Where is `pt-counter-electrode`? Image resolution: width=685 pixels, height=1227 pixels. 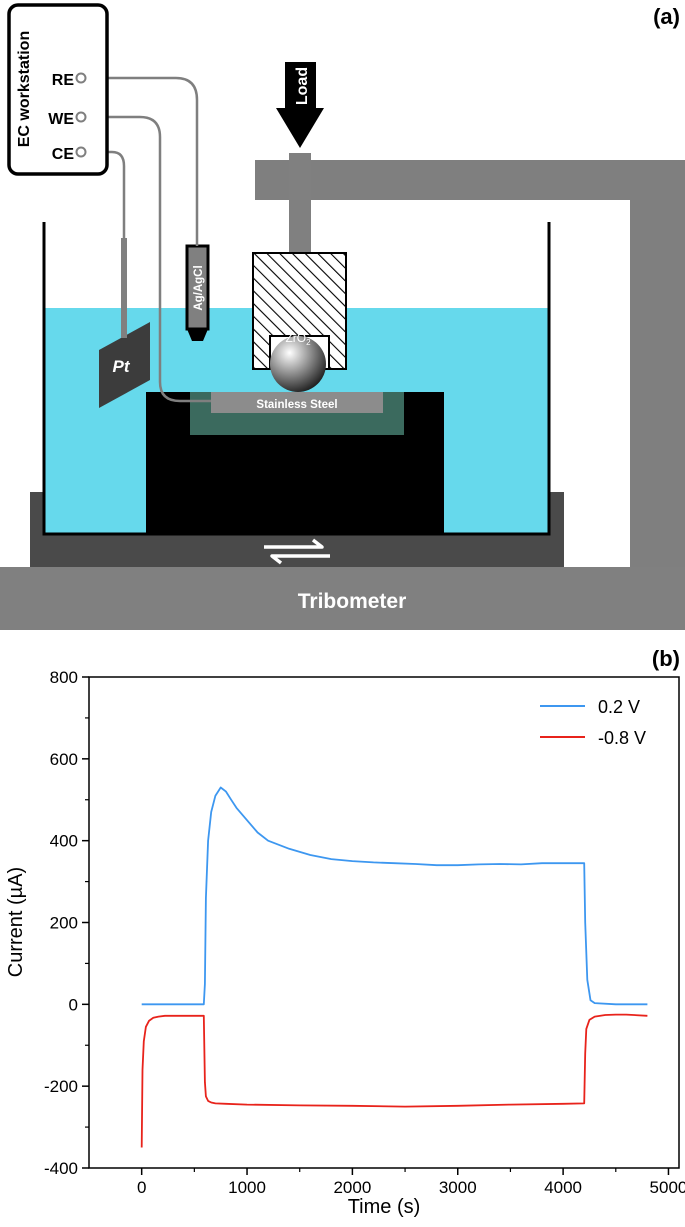
pt-counter-electrode is located at coordinates (124, 365).